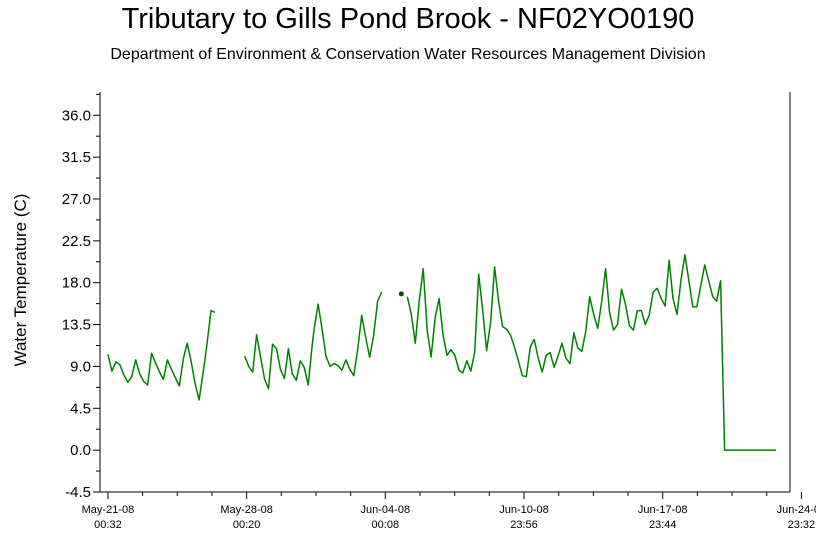 The width and height of the screenshot is (816, 535). I want to click on x-tick-label-time: 23:56, so click(524, 525).